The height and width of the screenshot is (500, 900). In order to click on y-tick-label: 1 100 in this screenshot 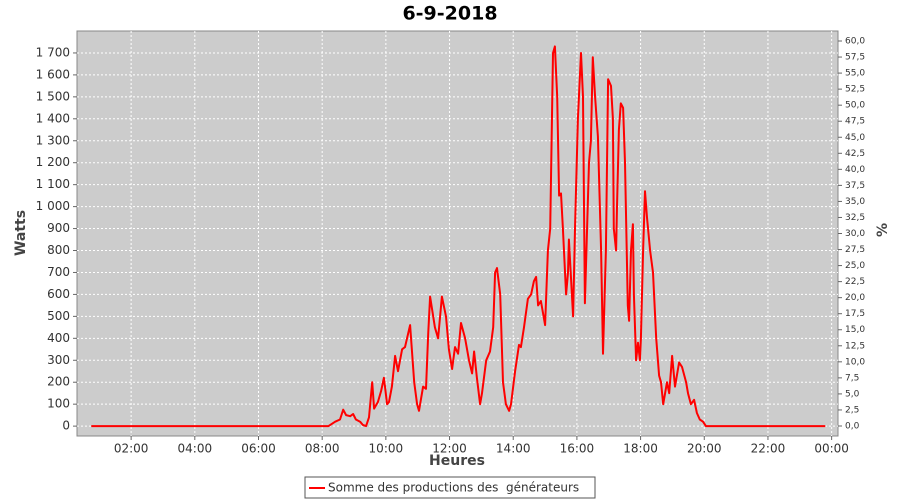, I will do `click(53, 184)`.